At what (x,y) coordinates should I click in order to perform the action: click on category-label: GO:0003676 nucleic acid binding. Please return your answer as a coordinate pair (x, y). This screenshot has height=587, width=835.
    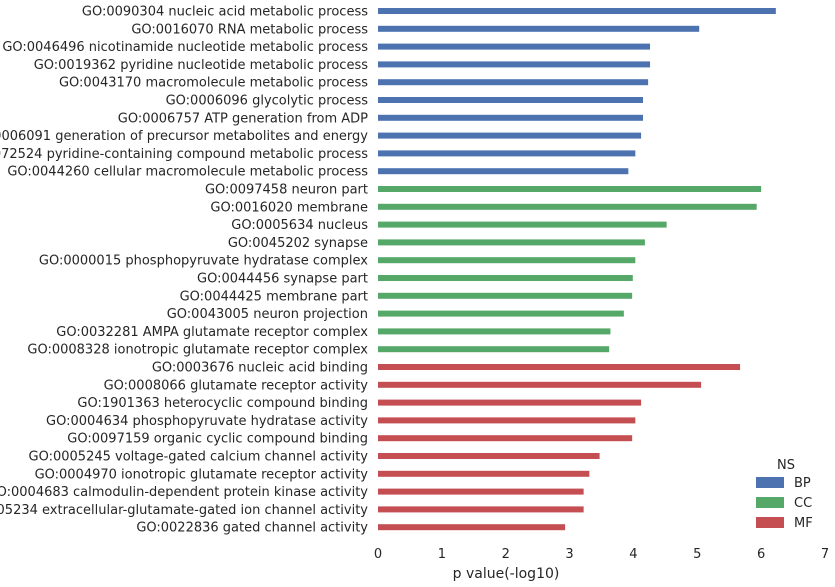
    Looking at the image, I should click on (260, 368).